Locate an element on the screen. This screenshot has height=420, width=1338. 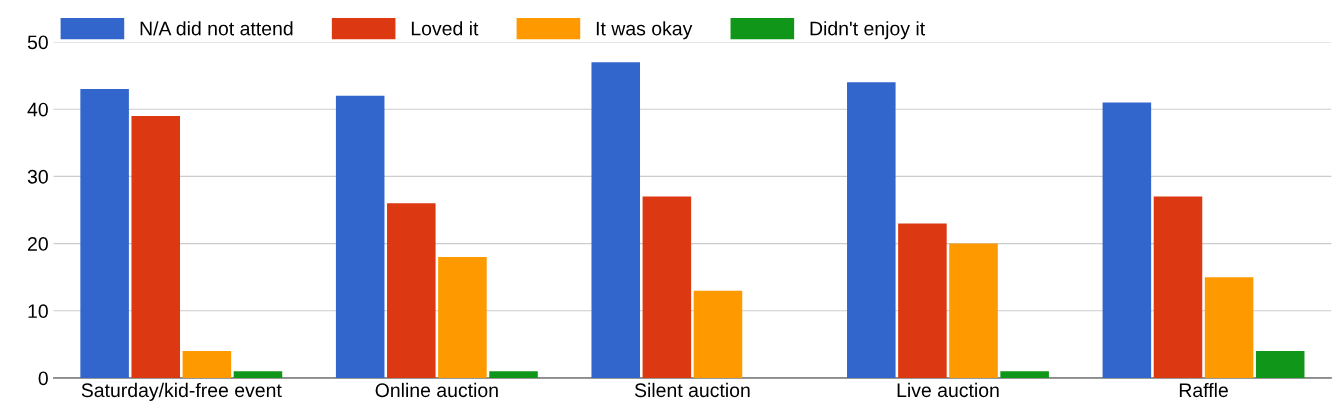
y-tick-label: 10 is located at coordinates (38, 311).